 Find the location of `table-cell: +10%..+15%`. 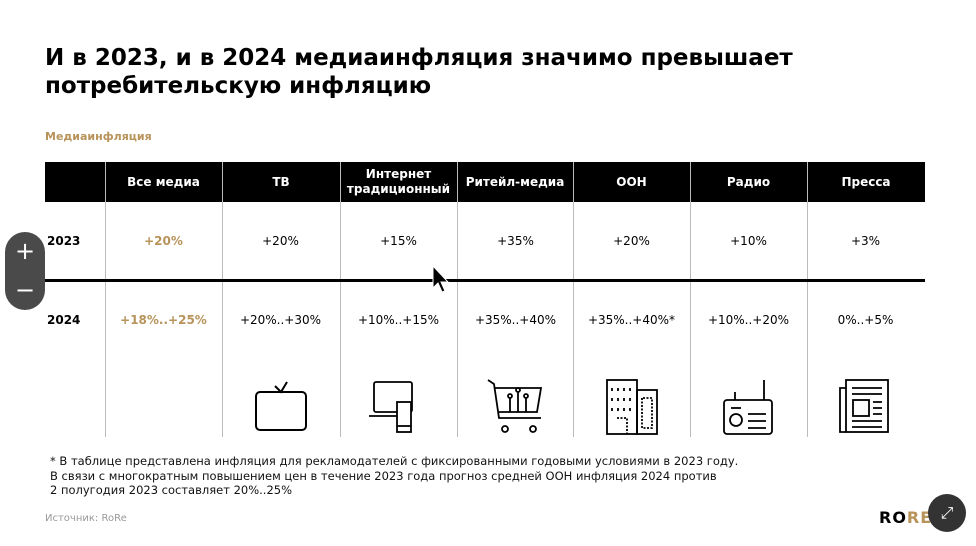

table-cell: +10%..+15% is located at coordinates (398, 320).